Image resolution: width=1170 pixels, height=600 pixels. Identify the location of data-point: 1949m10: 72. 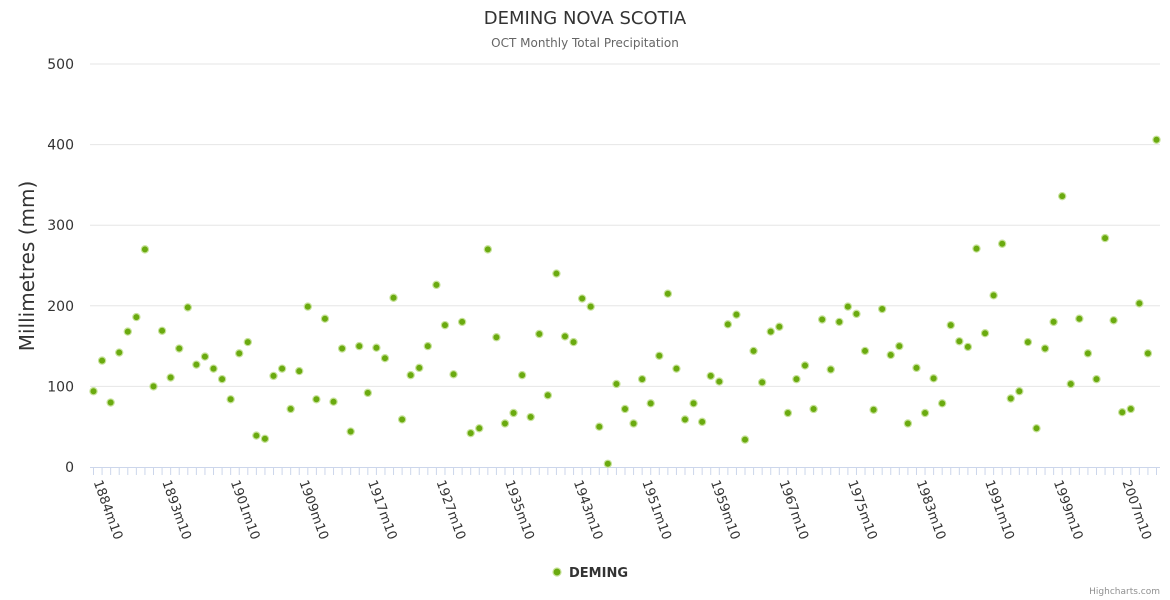
(625, 409).